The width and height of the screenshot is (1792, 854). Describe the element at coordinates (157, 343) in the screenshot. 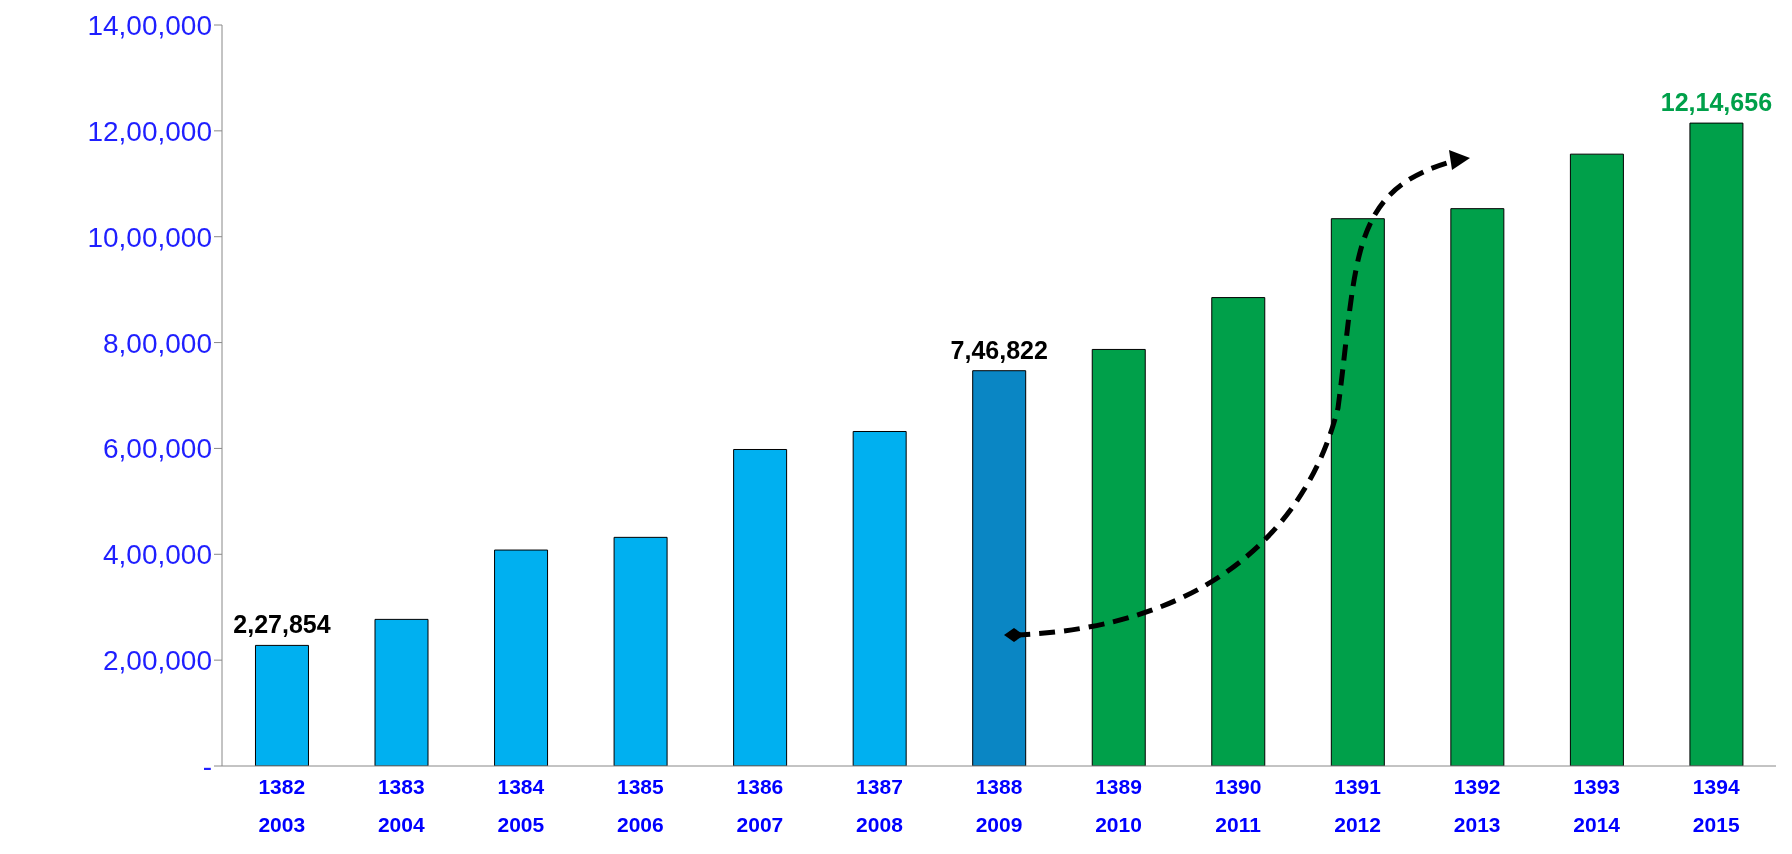

I see `y-tick-label: 8,00,000` at that location.